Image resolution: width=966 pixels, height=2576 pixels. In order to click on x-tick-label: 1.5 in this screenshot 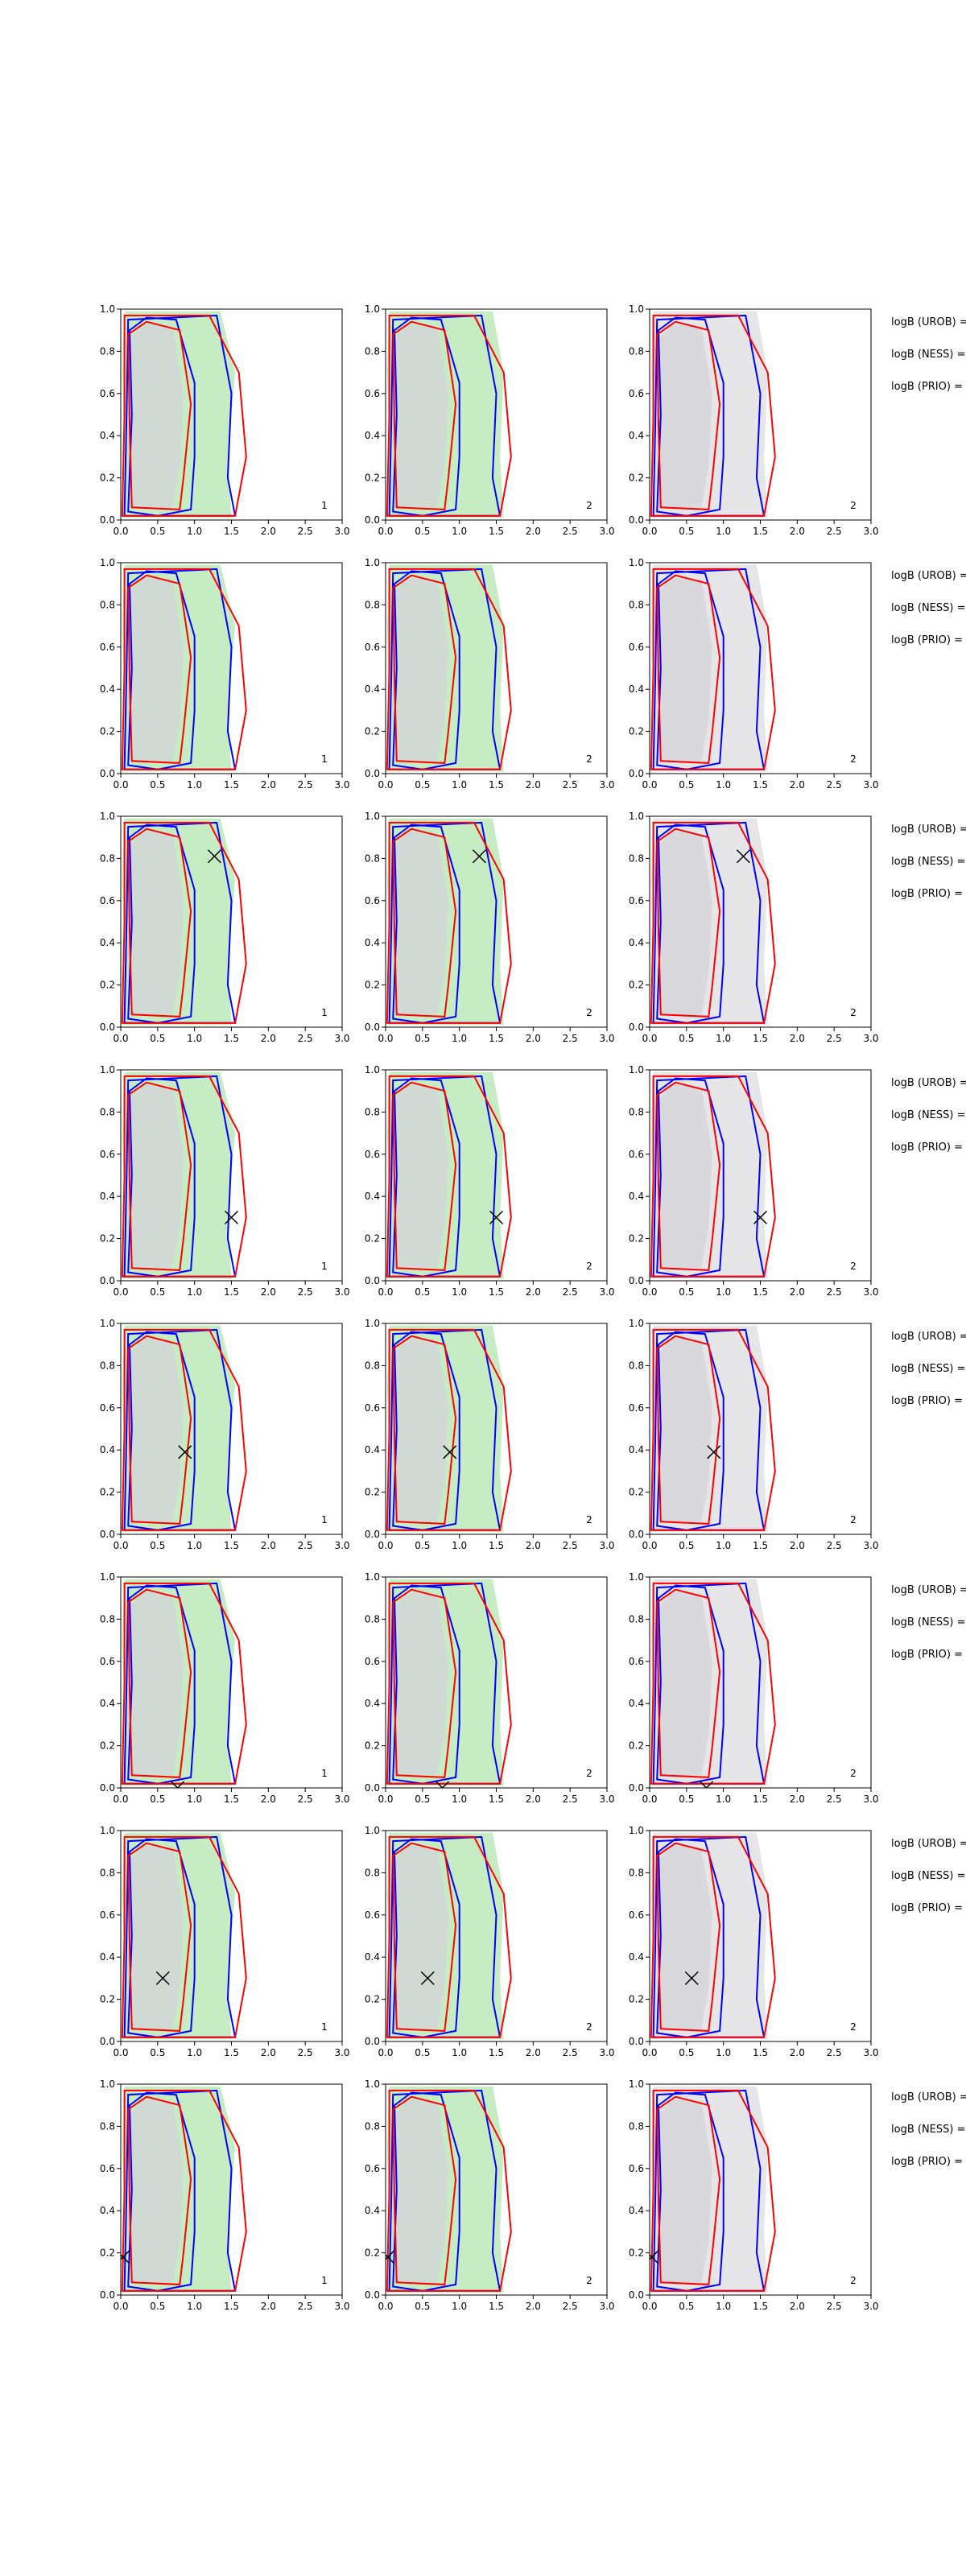, I will do `click(496, 785)`.